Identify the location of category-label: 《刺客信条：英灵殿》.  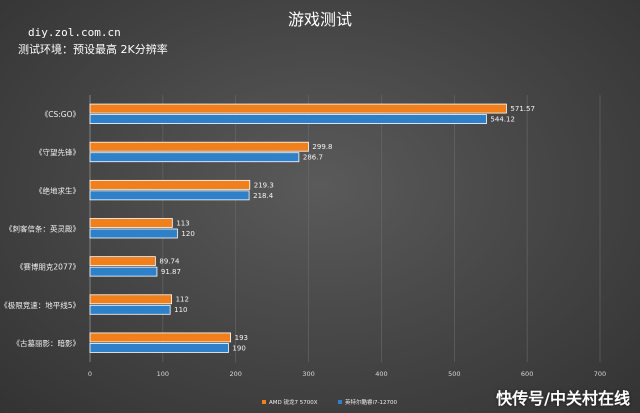
(42, 229).